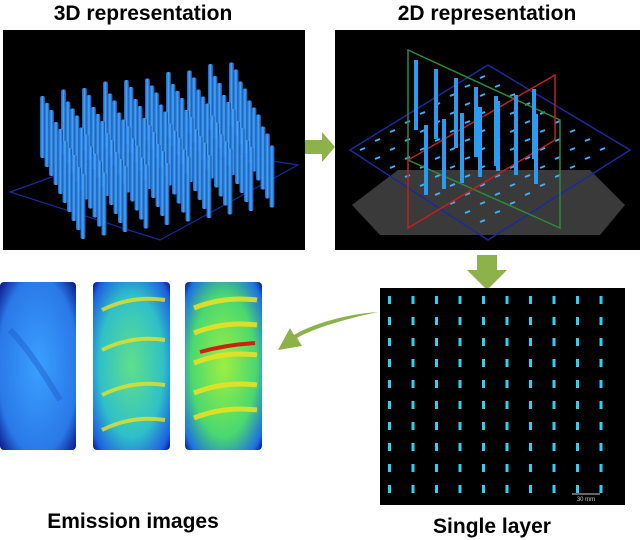 The height and width of the screenshot is (540, 640). I want to click on emission-streaks, so click(132, 364).